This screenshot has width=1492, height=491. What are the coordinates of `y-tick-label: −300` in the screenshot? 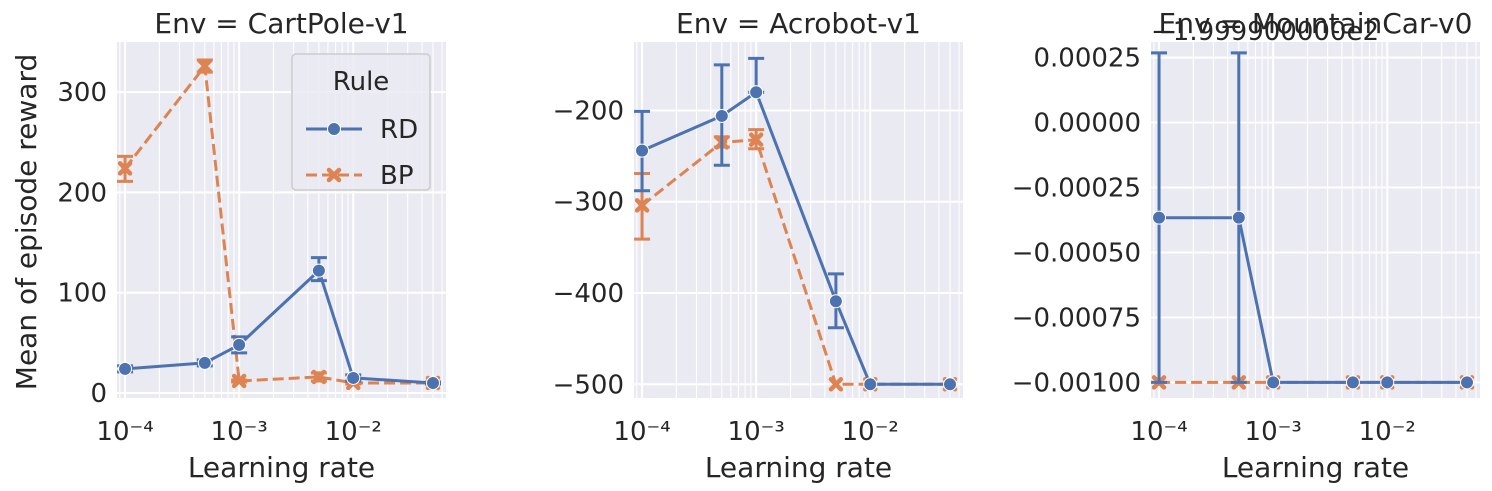 It's located at (588, 203).